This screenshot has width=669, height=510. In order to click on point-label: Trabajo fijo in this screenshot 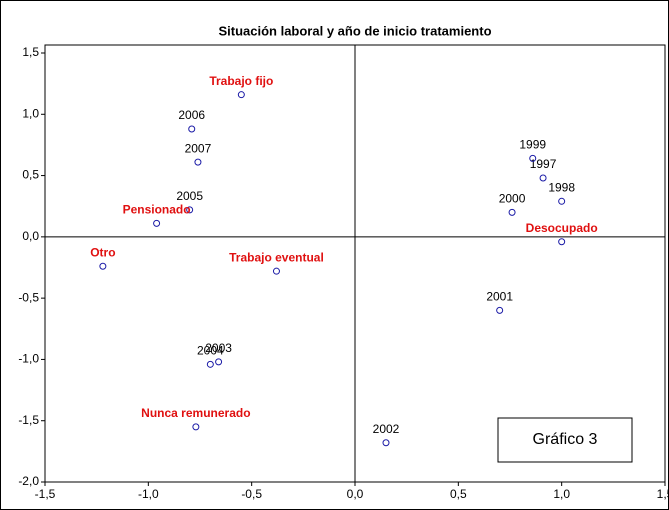, I will do `click(241, 81)`.